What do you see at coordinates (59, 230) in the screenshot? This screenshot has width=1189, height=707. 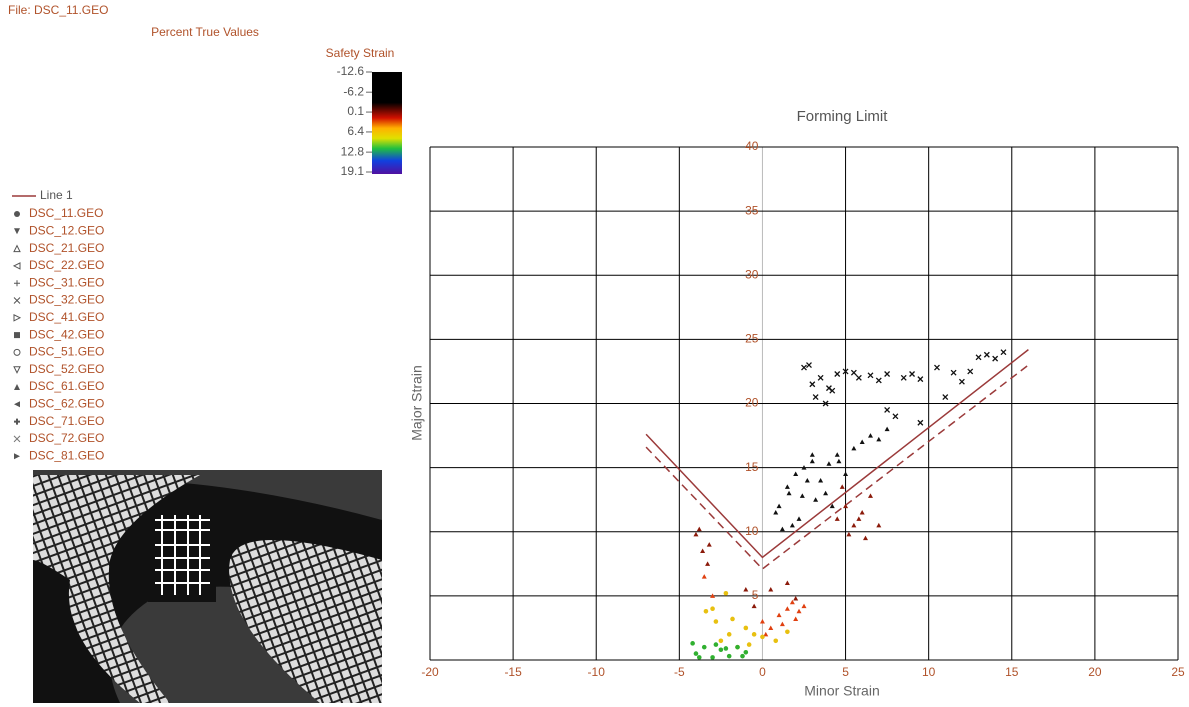 I see `legend-item: DSC_12.GEO` at bounding box center [59, 230].